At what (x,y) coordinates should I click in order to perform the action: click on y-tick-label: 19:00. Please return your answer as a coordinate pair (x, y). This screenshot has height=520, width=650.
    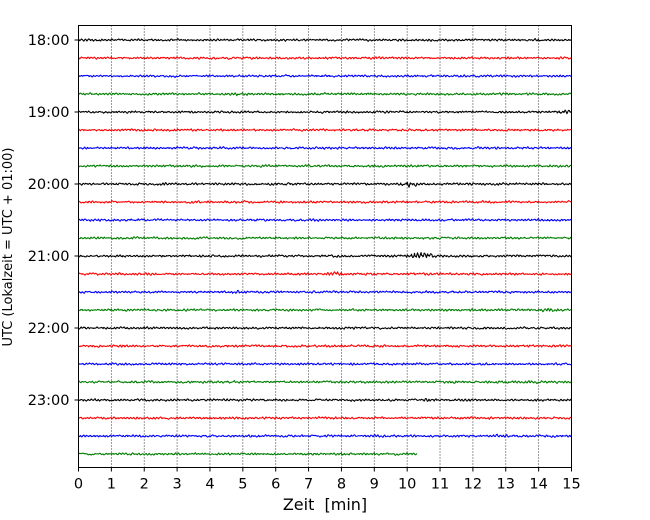
    Looking at the image, I should click on (49, 113).